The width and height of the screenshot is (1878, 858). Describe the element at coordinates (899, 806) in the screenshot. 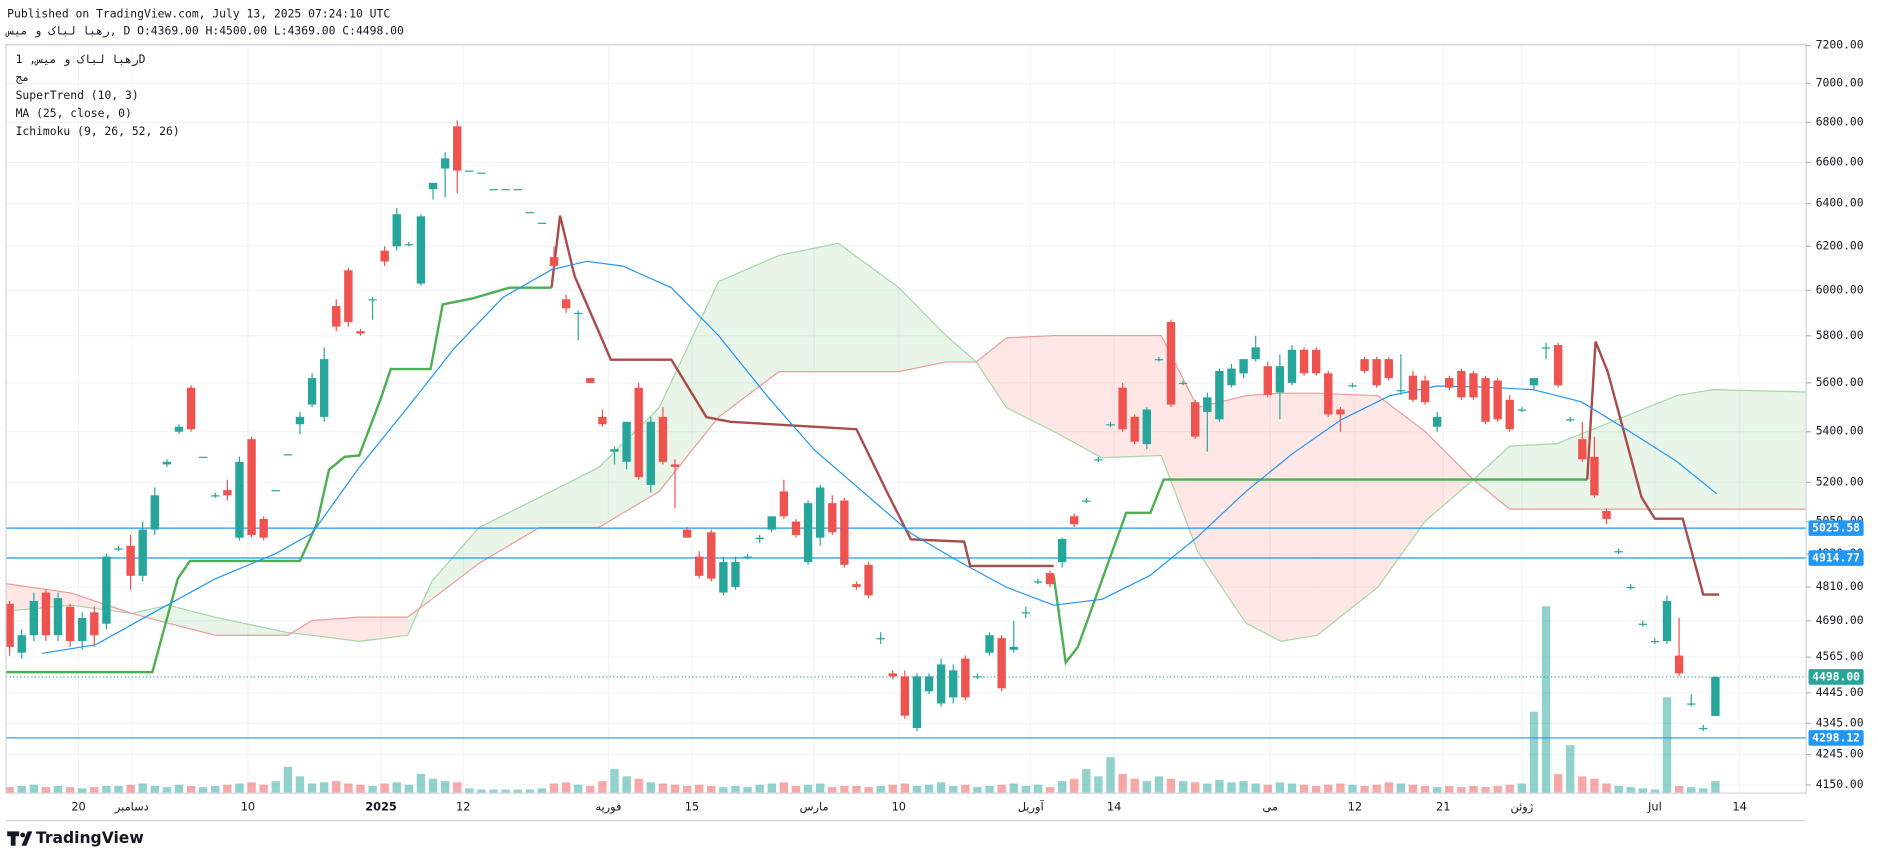

I see `x-tick-label: 10` at that location.